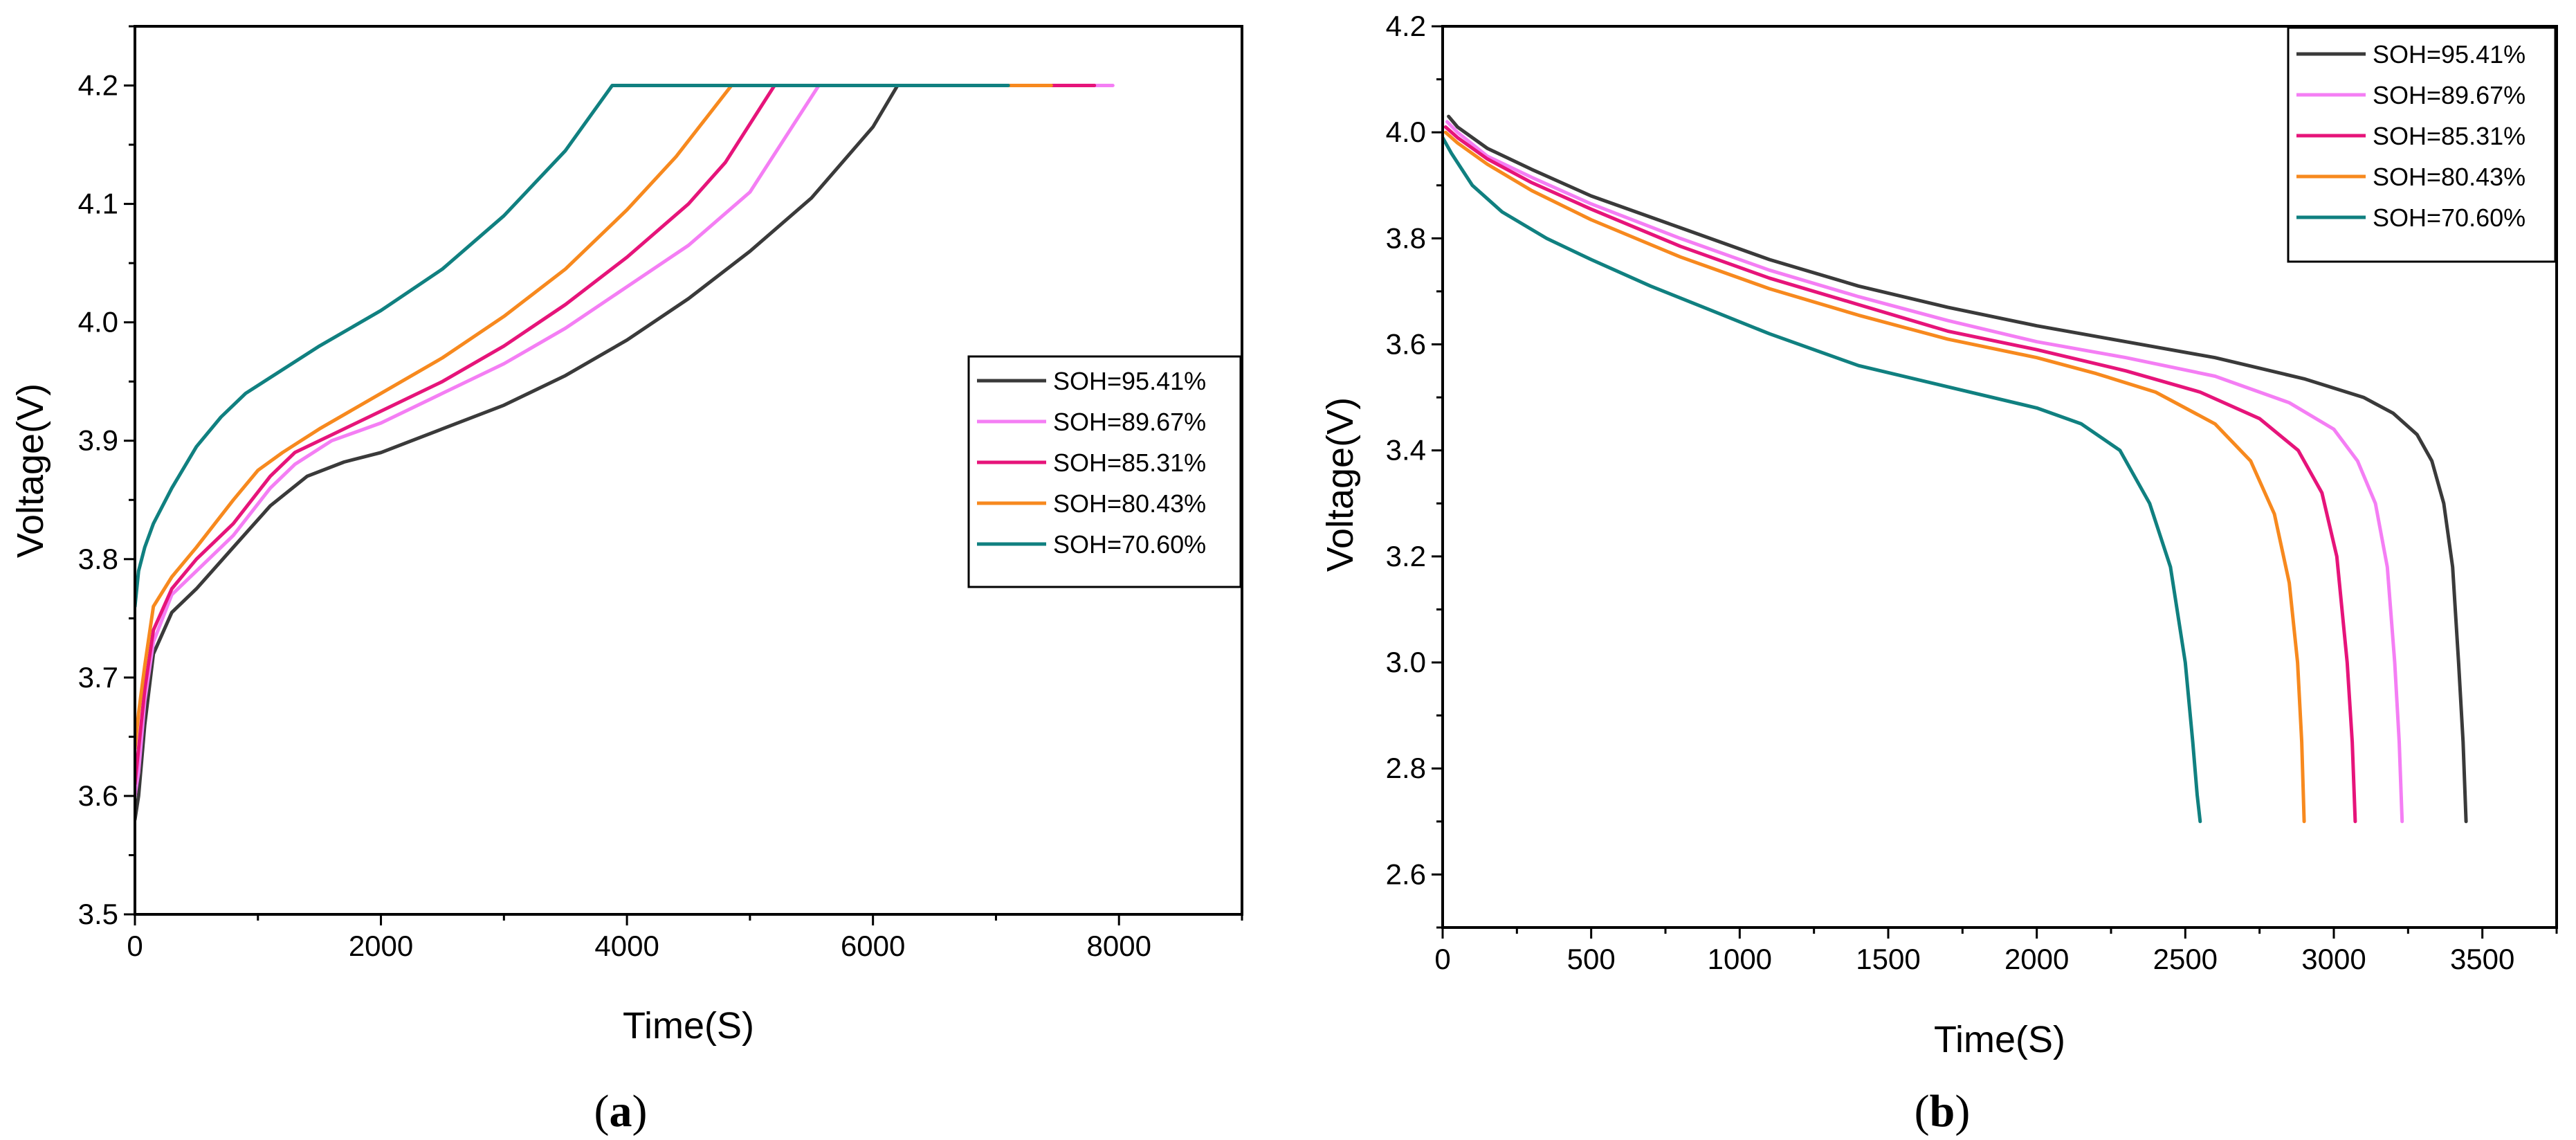 This screenshot has height=1140, width=2576. What do you see at coordinates (135, 946) in the screenshot?
I see `x-tick-label-a: 0` at bounding box center [135, 946].